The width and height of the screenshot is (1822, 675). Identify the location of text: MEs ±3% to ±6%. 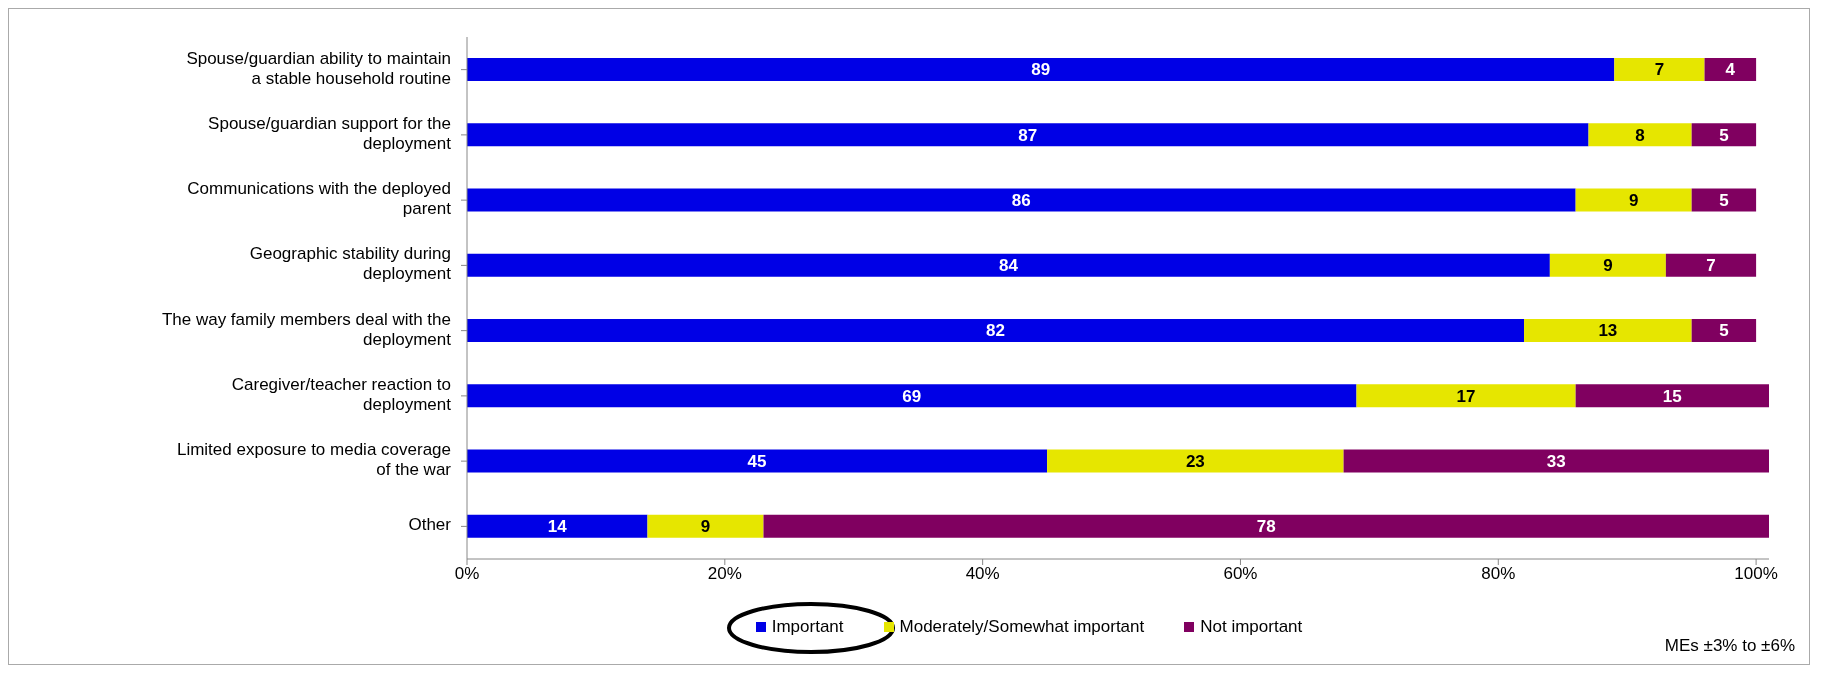
(1729, 646).